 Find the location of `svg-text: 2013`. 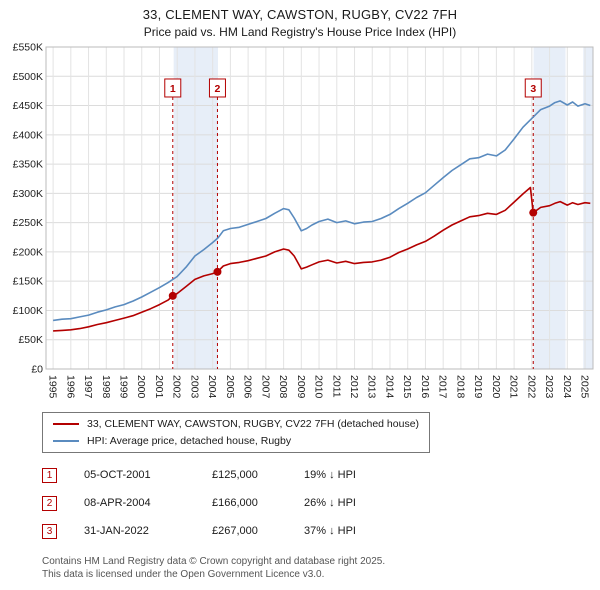

svg-text: 2013 is located at coordinates (372, 387).